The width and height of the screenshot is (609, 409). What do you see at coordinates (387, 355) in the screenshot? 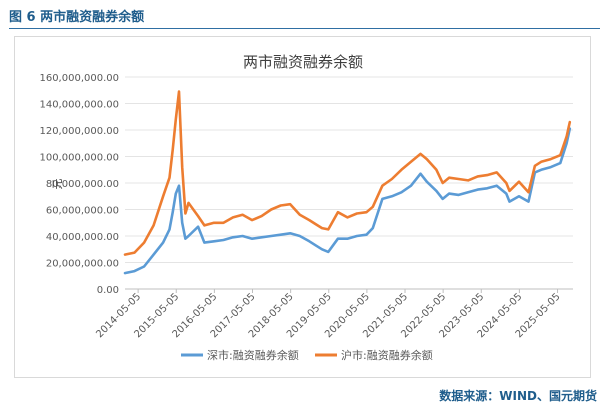
I see `legend-label-2: 沪市:融资融券余额` at bounding box center [387, 355].